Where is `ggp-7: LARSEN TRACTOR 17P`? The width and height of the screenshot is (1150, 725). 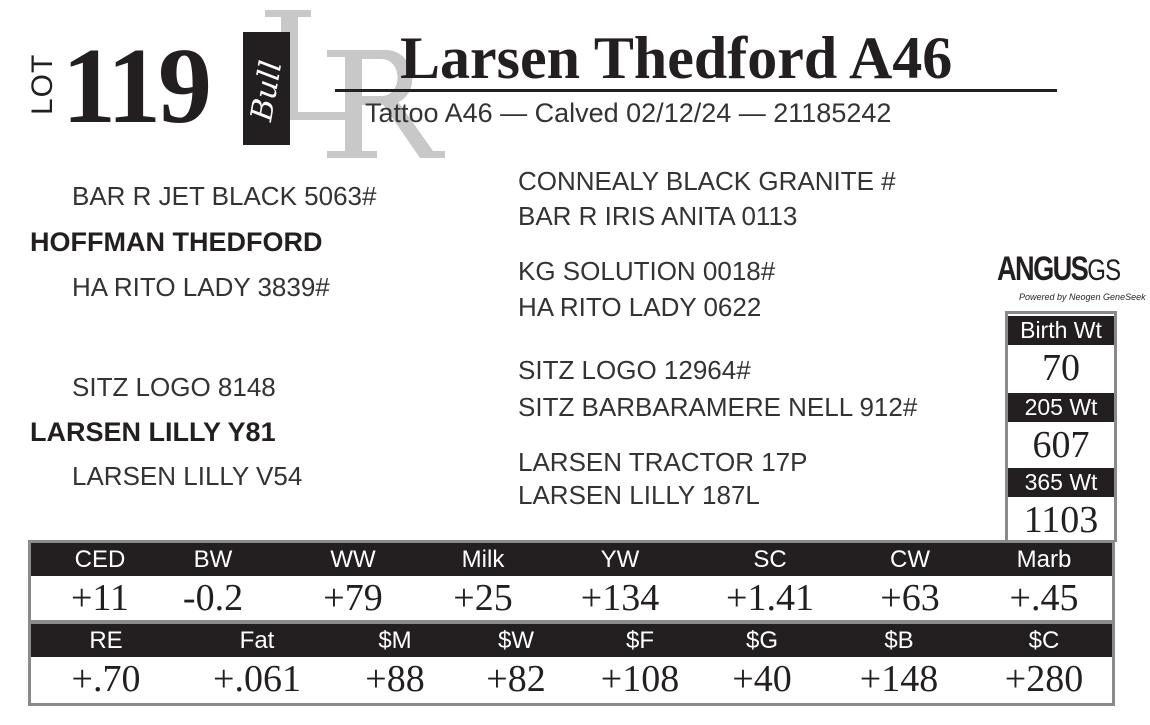
ggp-7: LARSEN TRACTOR 17P is located at coordinates (663, 462).